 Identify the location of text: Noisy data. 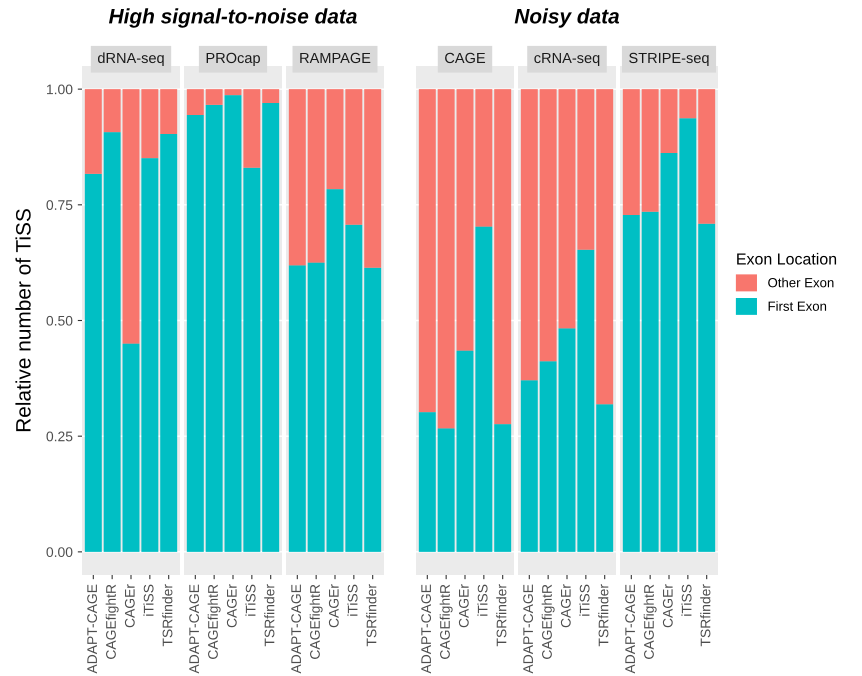
(567, 18).